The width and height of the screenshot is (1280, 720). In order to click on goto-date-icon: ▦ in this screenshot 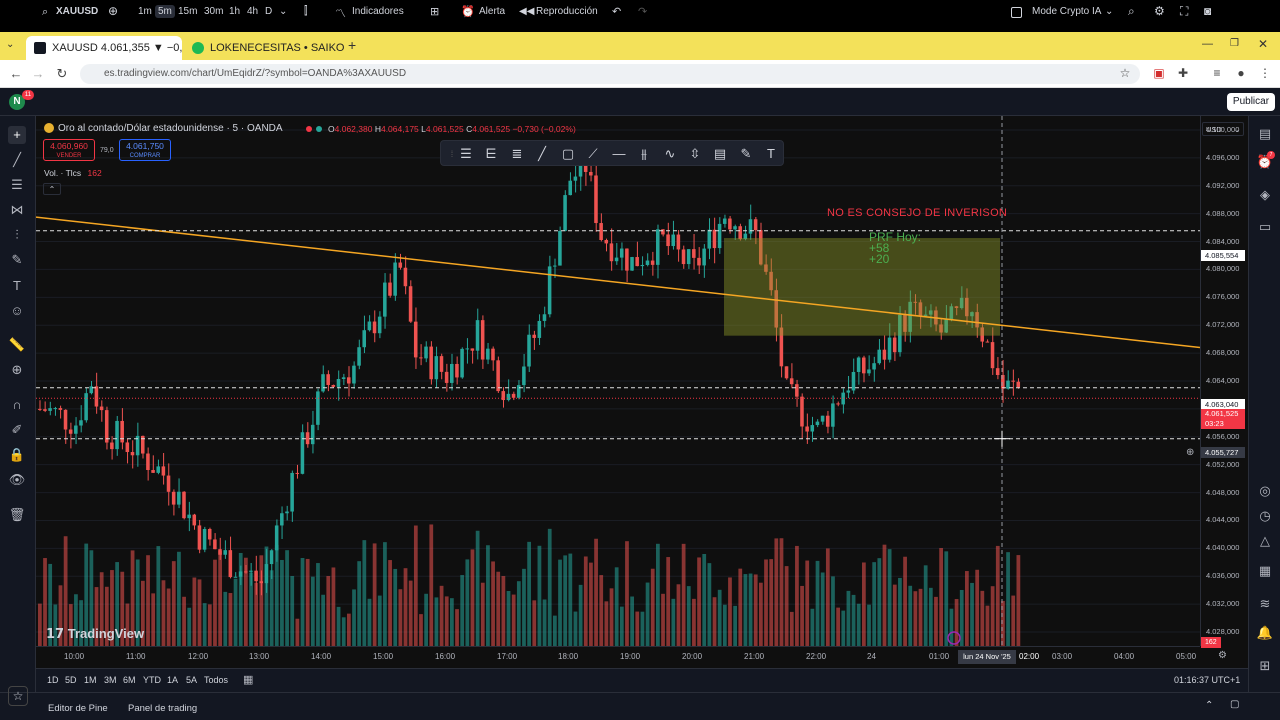, I will do `click(248, 680)`.